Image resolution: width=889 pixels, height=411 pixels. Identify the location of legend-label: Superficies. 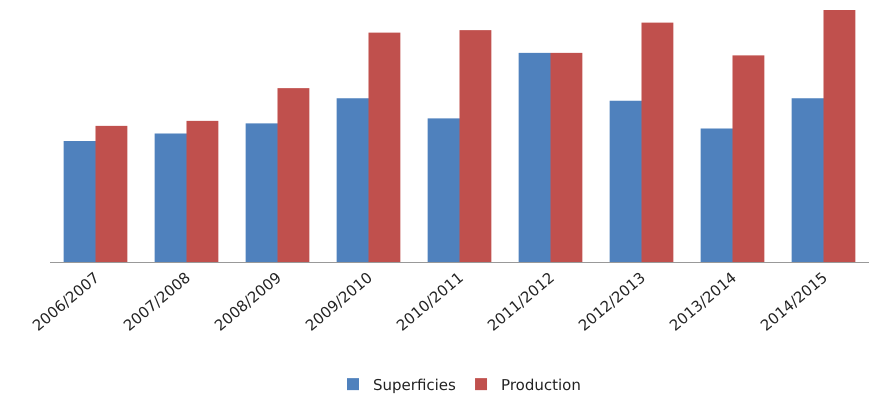
(414, 385).